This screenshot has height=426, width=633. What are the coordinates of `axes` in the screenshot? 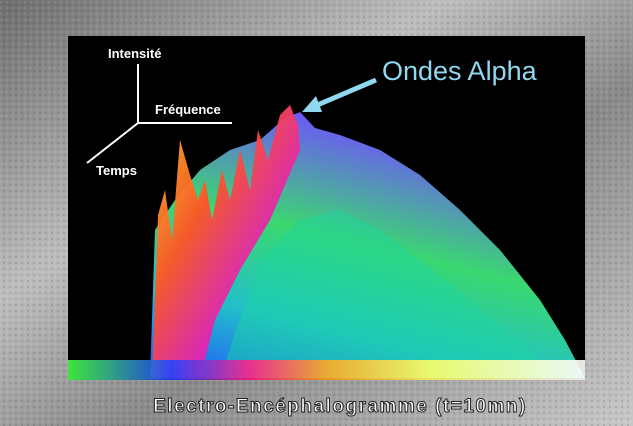 It's located at (159, 114).